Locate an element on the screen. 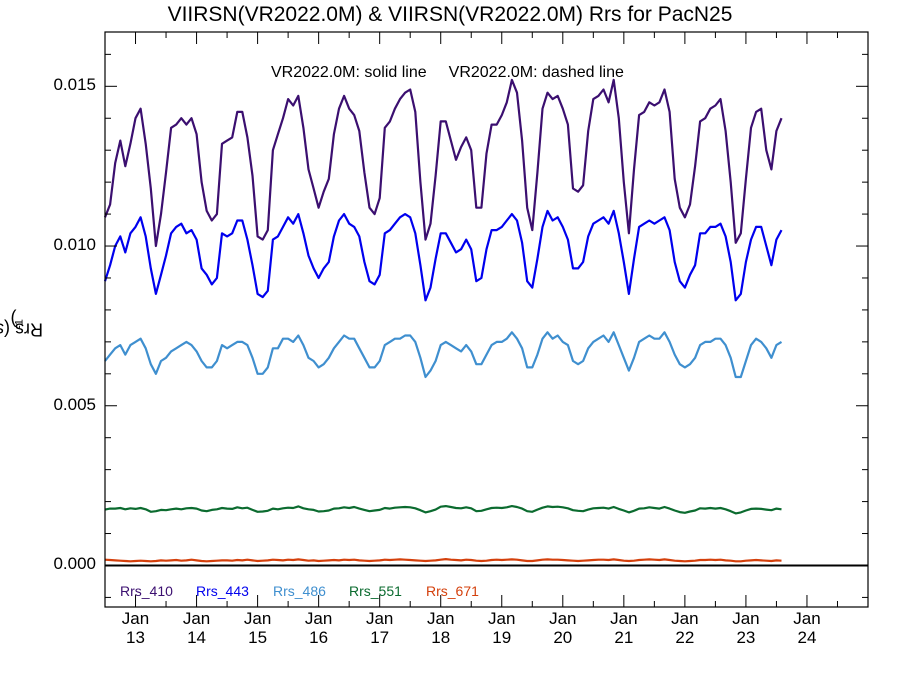 This screenshot has width=900, height=675. y-tick-label: 0.005 is located at coordinates (74, 404).